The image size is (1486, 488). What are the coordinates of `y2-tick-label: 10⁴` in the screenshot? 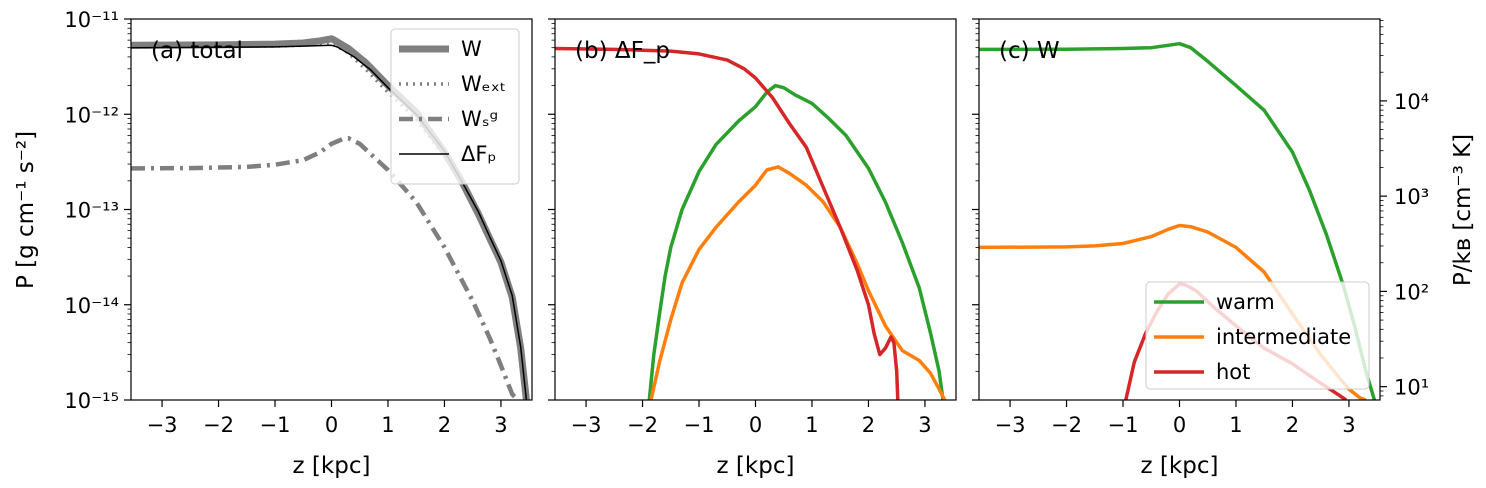 It's located at (1411, 102).